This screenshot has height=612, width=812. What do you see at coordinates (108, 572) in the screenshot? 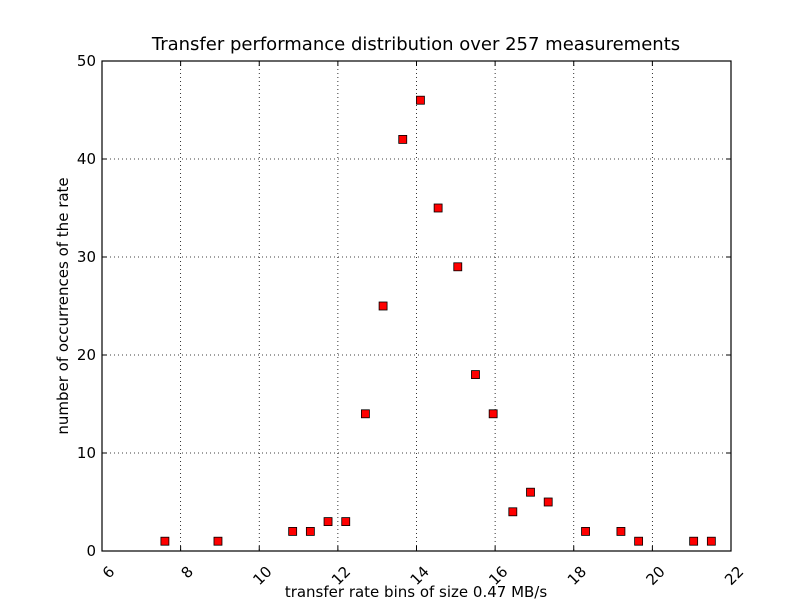
I see `x-tick-label: 6` at bounding box center [108, 572].